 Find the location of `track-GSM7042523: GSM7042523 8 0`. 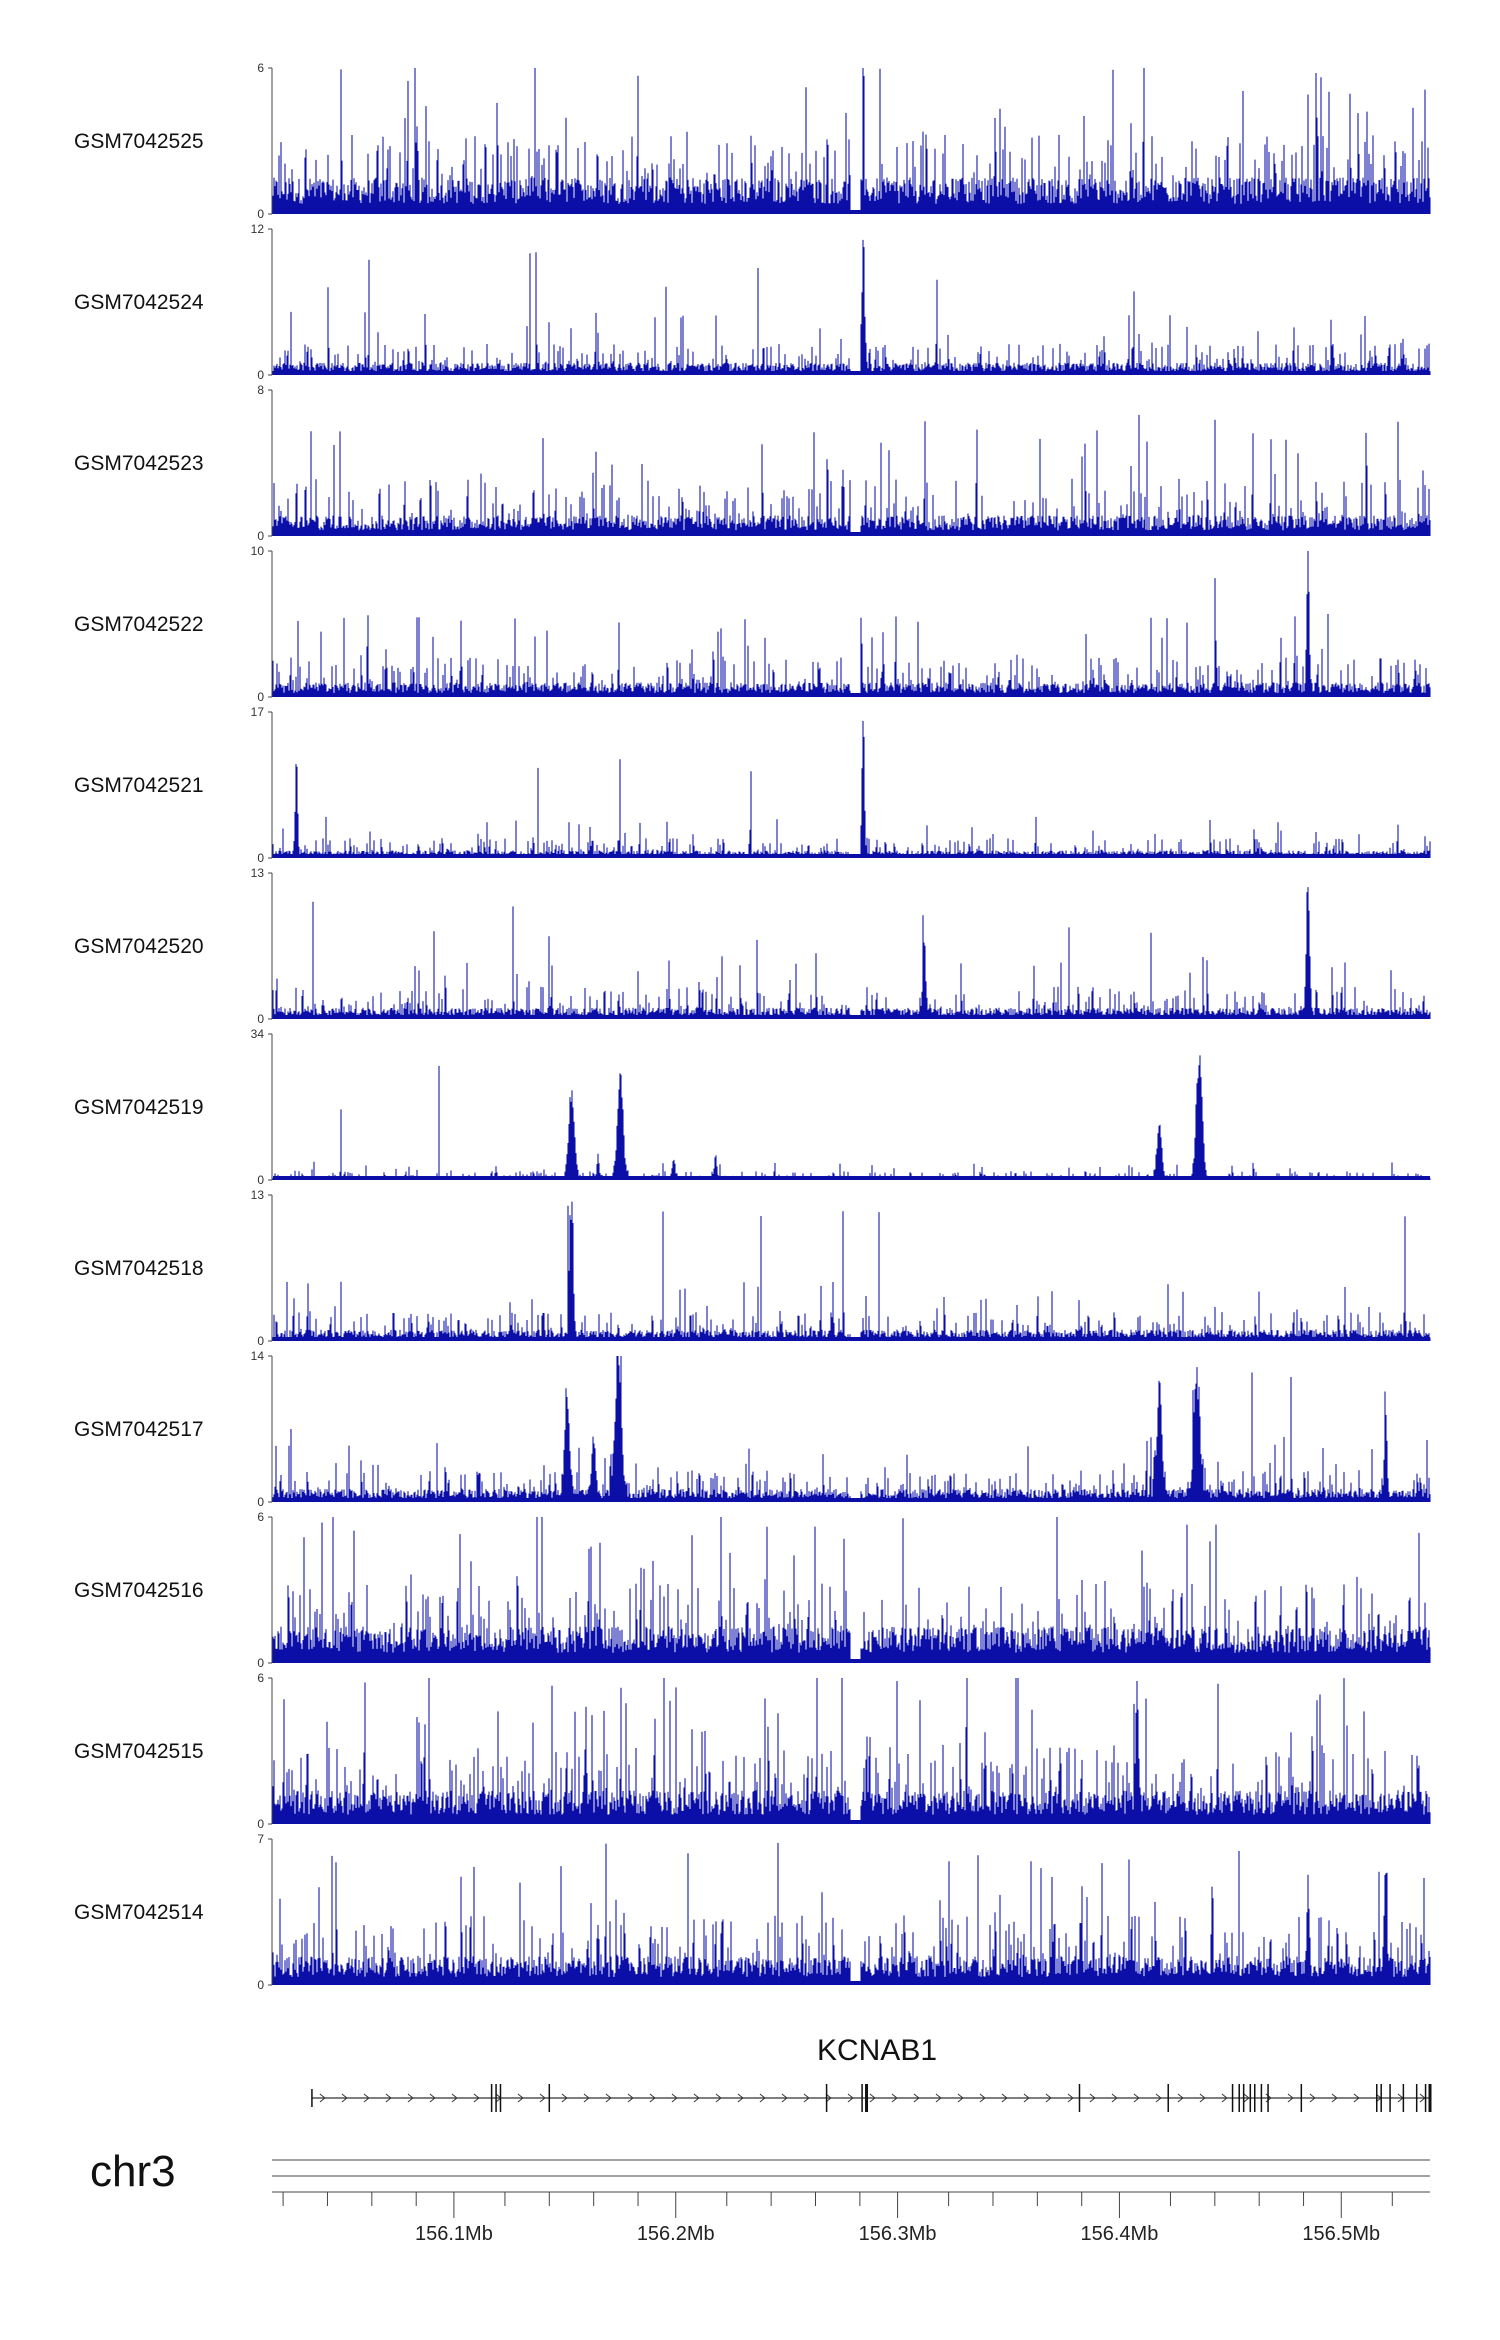

track-GSM7042523: GSM7042523 8 0 is located at coordinates (752, 463).